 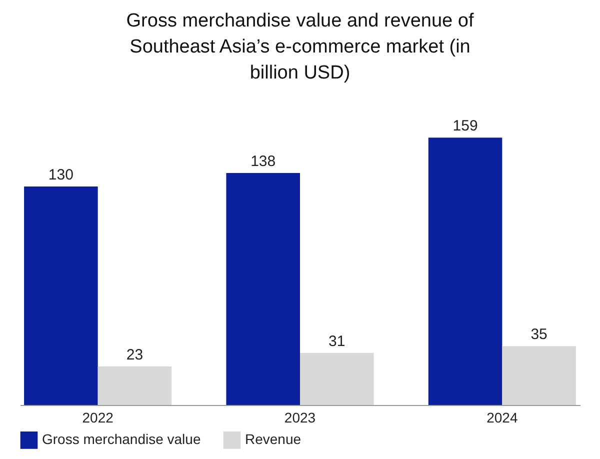 What do you see at coordinates (273, 439) in the screenshot?
I see `legend-label: Revenue` at bounding box center [273, 439].